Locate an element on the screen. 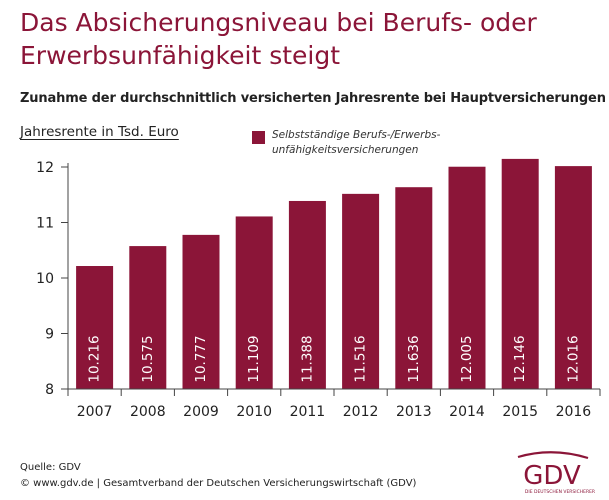 This screenshot has width=609, height=500. y-tick-label: 11 is located at coordinates (45, 224).